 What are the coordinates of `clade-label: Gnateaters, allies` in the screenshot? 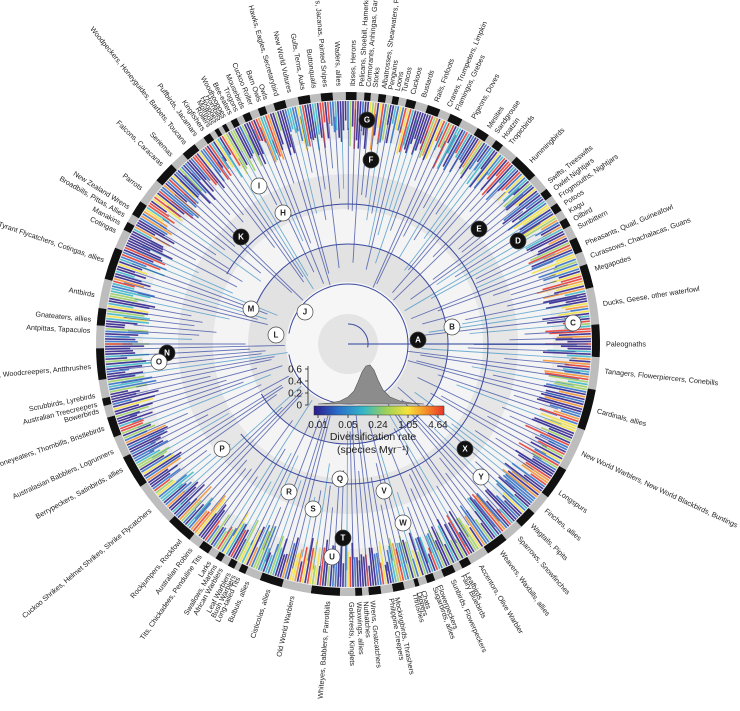 It's located at (63, 316).